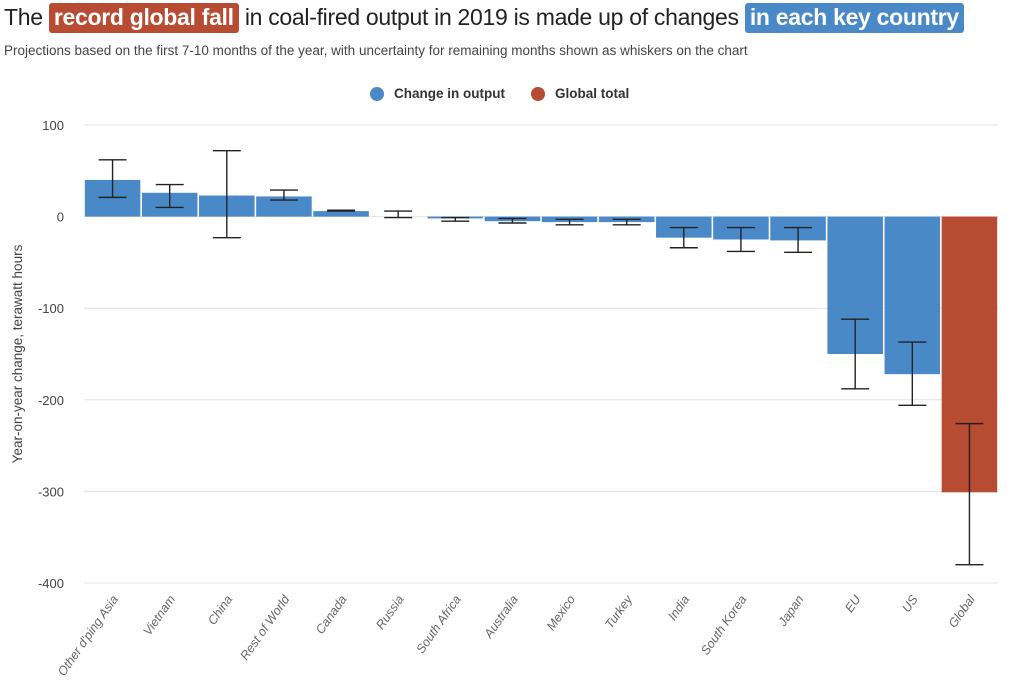 Image resolution: width=1024 pixels, height=686 pixels. Describe the element at coordinates (962, 611) in the screenshot. I see `x-tick-label: Global` at that location.